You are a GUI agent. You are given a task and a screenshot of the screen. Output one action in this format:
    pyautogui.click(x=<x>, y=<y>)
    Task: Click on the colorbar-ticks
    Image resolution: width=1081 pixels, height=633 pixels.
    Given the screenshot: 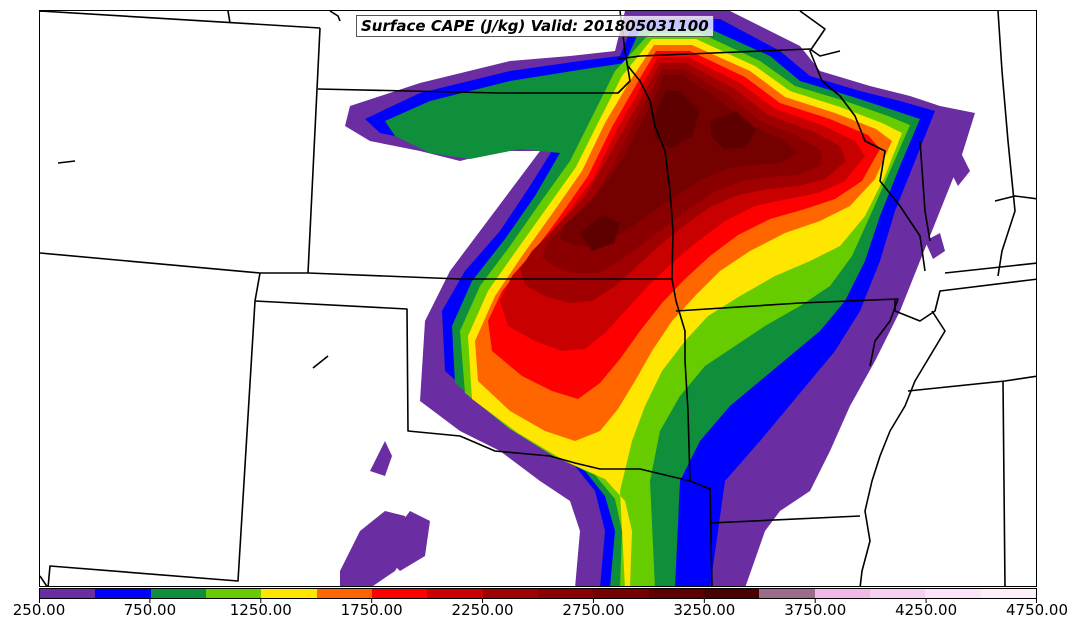 What is the action you would take?
    pyautogui.click(x=538, y=601)
    